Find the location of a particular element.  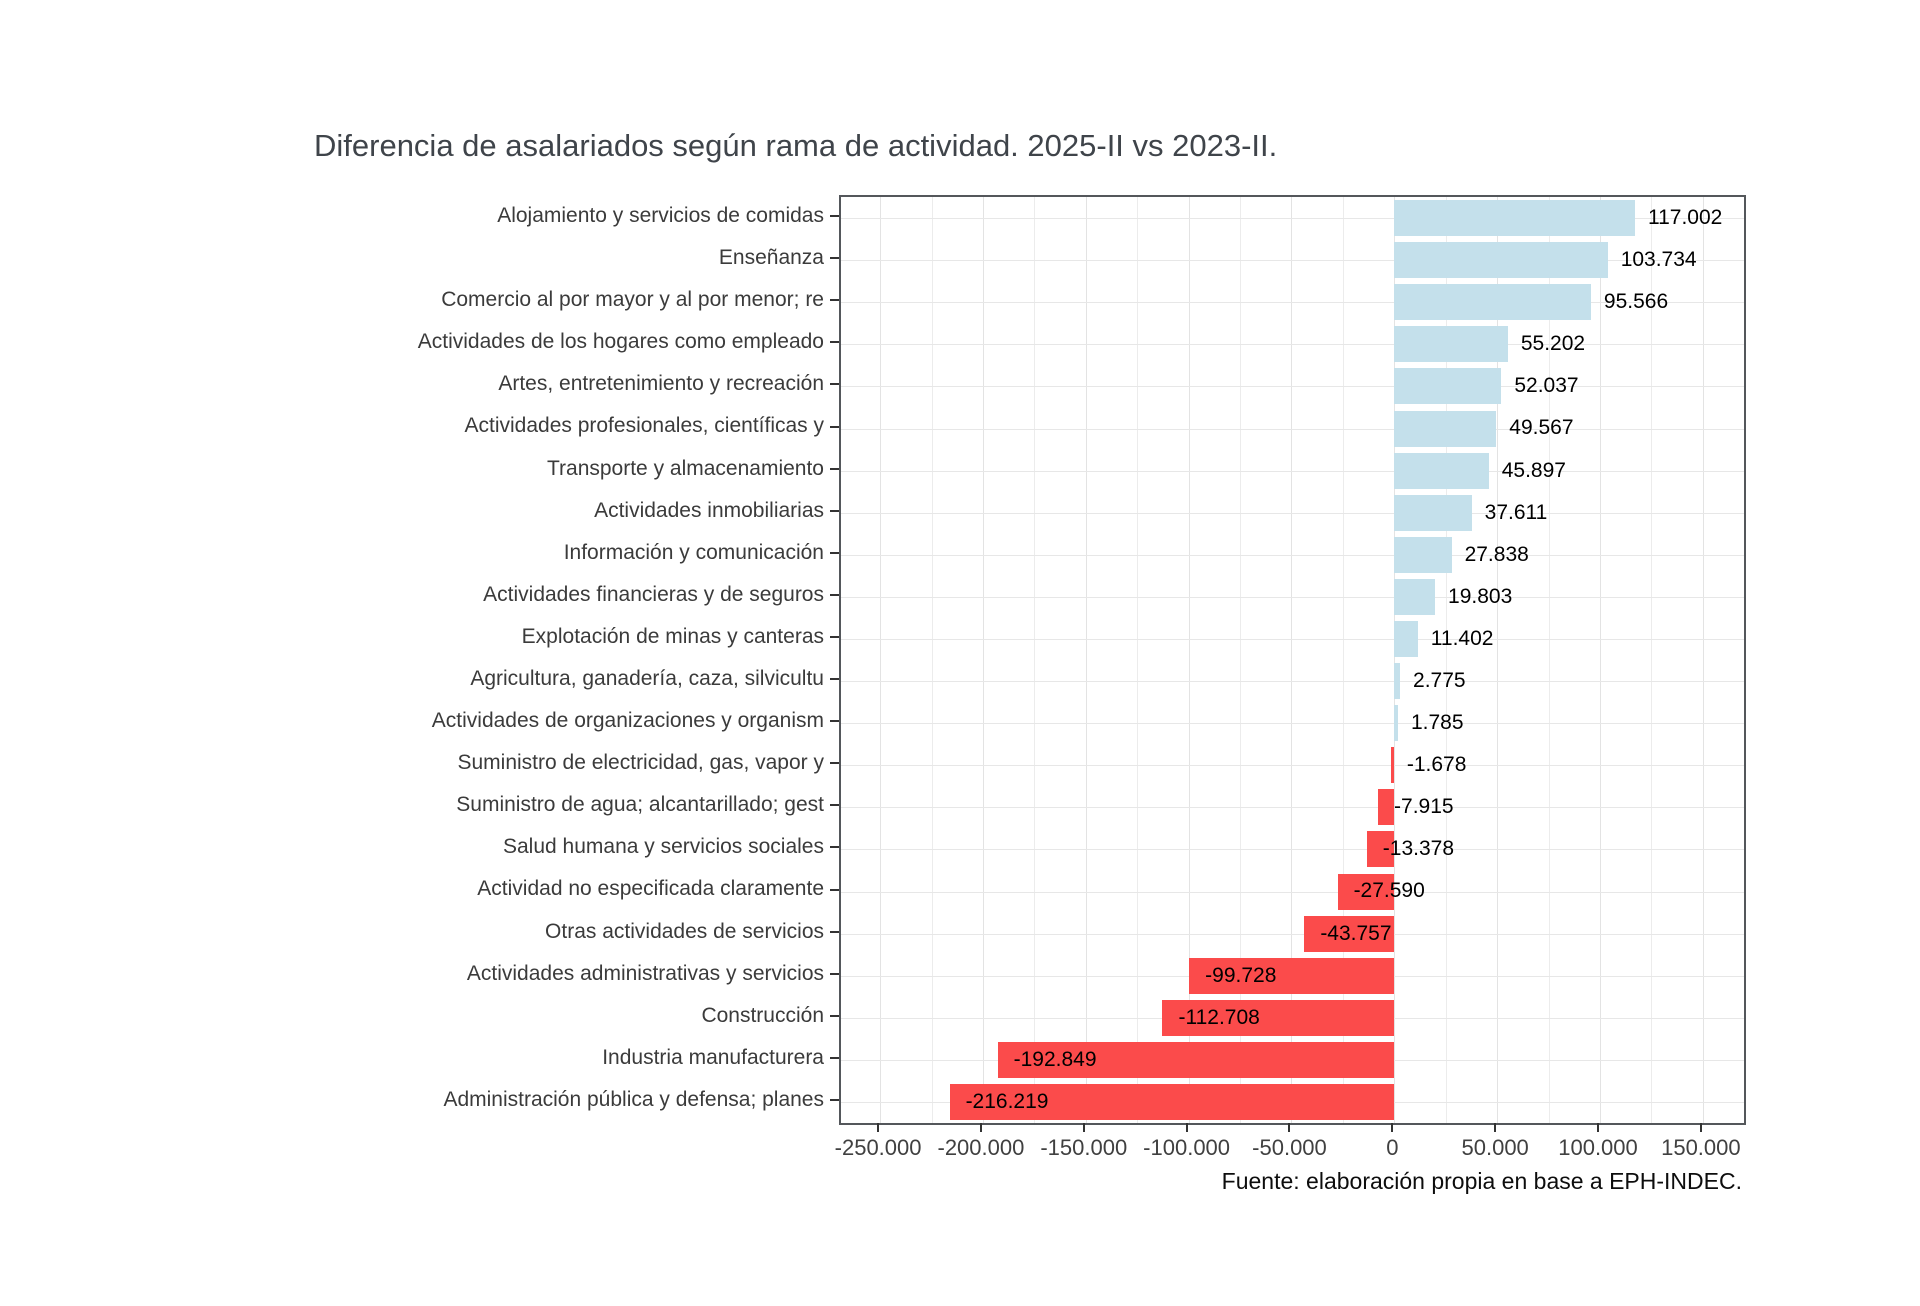

category-label: Alojamiento y servicios de comidas is located at coordinates (660, 215).